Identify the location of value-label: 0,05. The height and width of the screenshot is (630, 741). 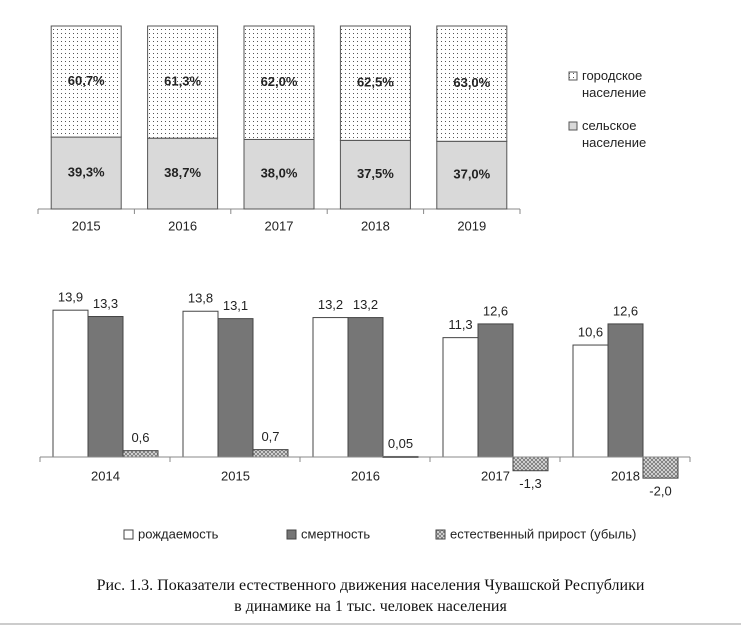
(400, 443).